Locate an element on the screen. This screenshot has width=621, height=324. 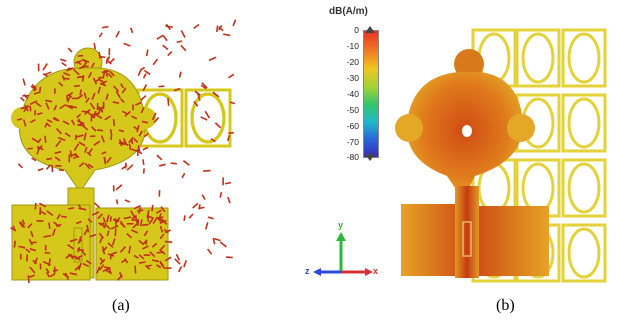
axes-arrows is located at coordinates (343, 254).